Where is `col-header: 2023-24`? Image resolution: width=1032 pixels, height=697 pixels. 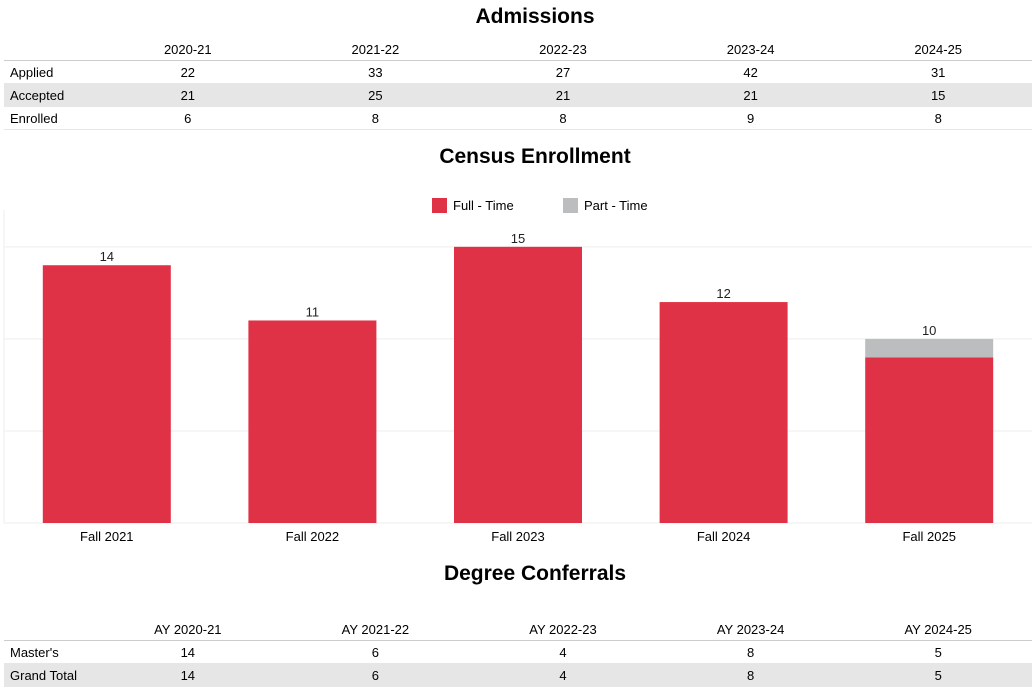 col-header: 2023-24 is located at coordinates (750, 49).